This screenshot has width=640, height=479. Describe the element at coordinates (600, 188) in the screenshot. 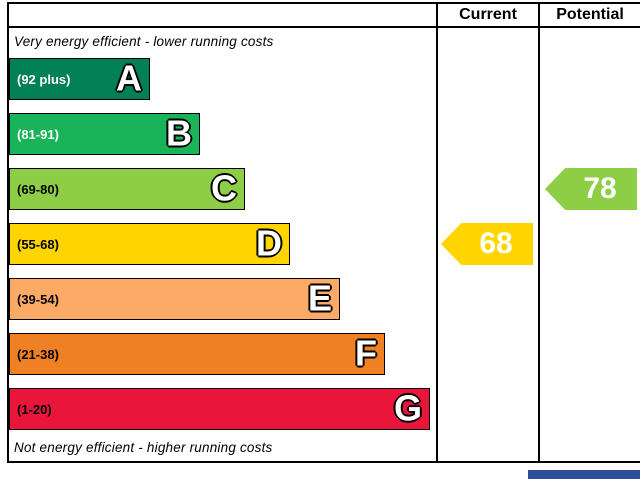

I see `potential-rating-value: 78` at that location.